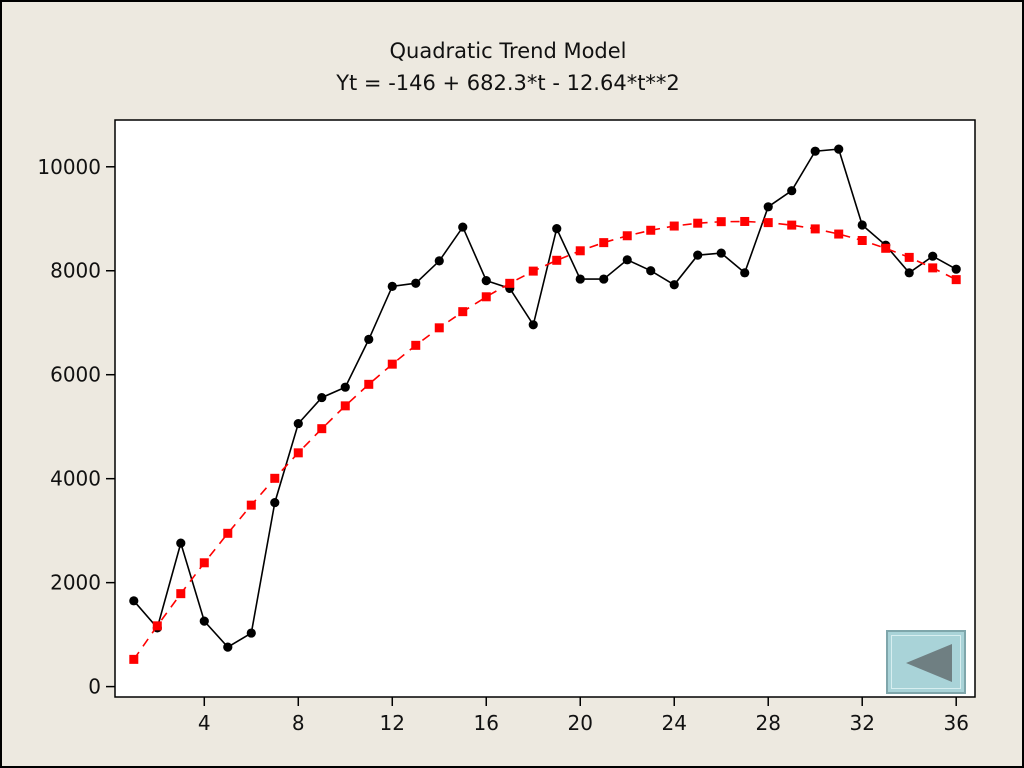 The width and height of the screenshot is (1024, 768). What do you see at coordinates (507, 83) in the screenshot?
I see `chart-subtitle: Yt = -146 + 682.3*t - 12.64*t**2` at bounding box center [507, 83].